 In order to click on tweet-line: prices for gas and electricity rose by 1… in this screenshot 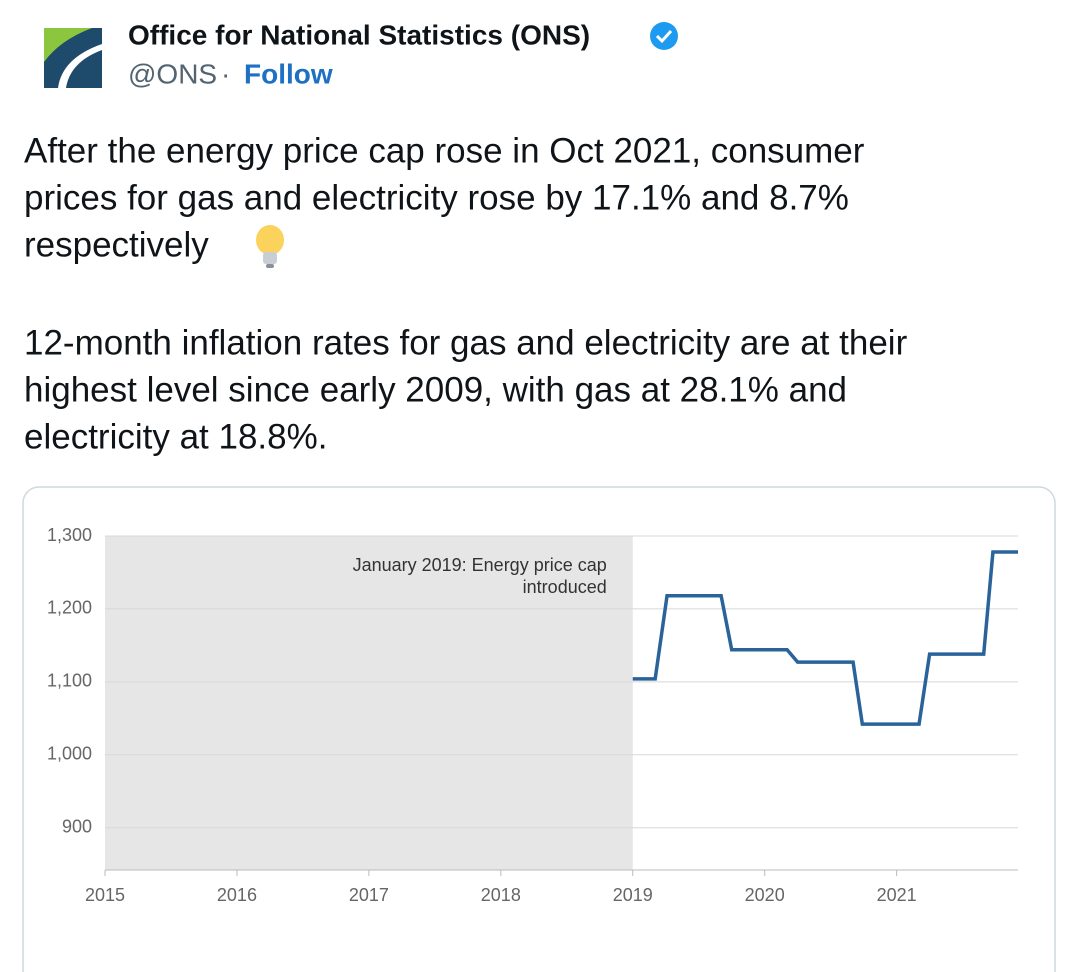, I will do `click(436, 197)`.